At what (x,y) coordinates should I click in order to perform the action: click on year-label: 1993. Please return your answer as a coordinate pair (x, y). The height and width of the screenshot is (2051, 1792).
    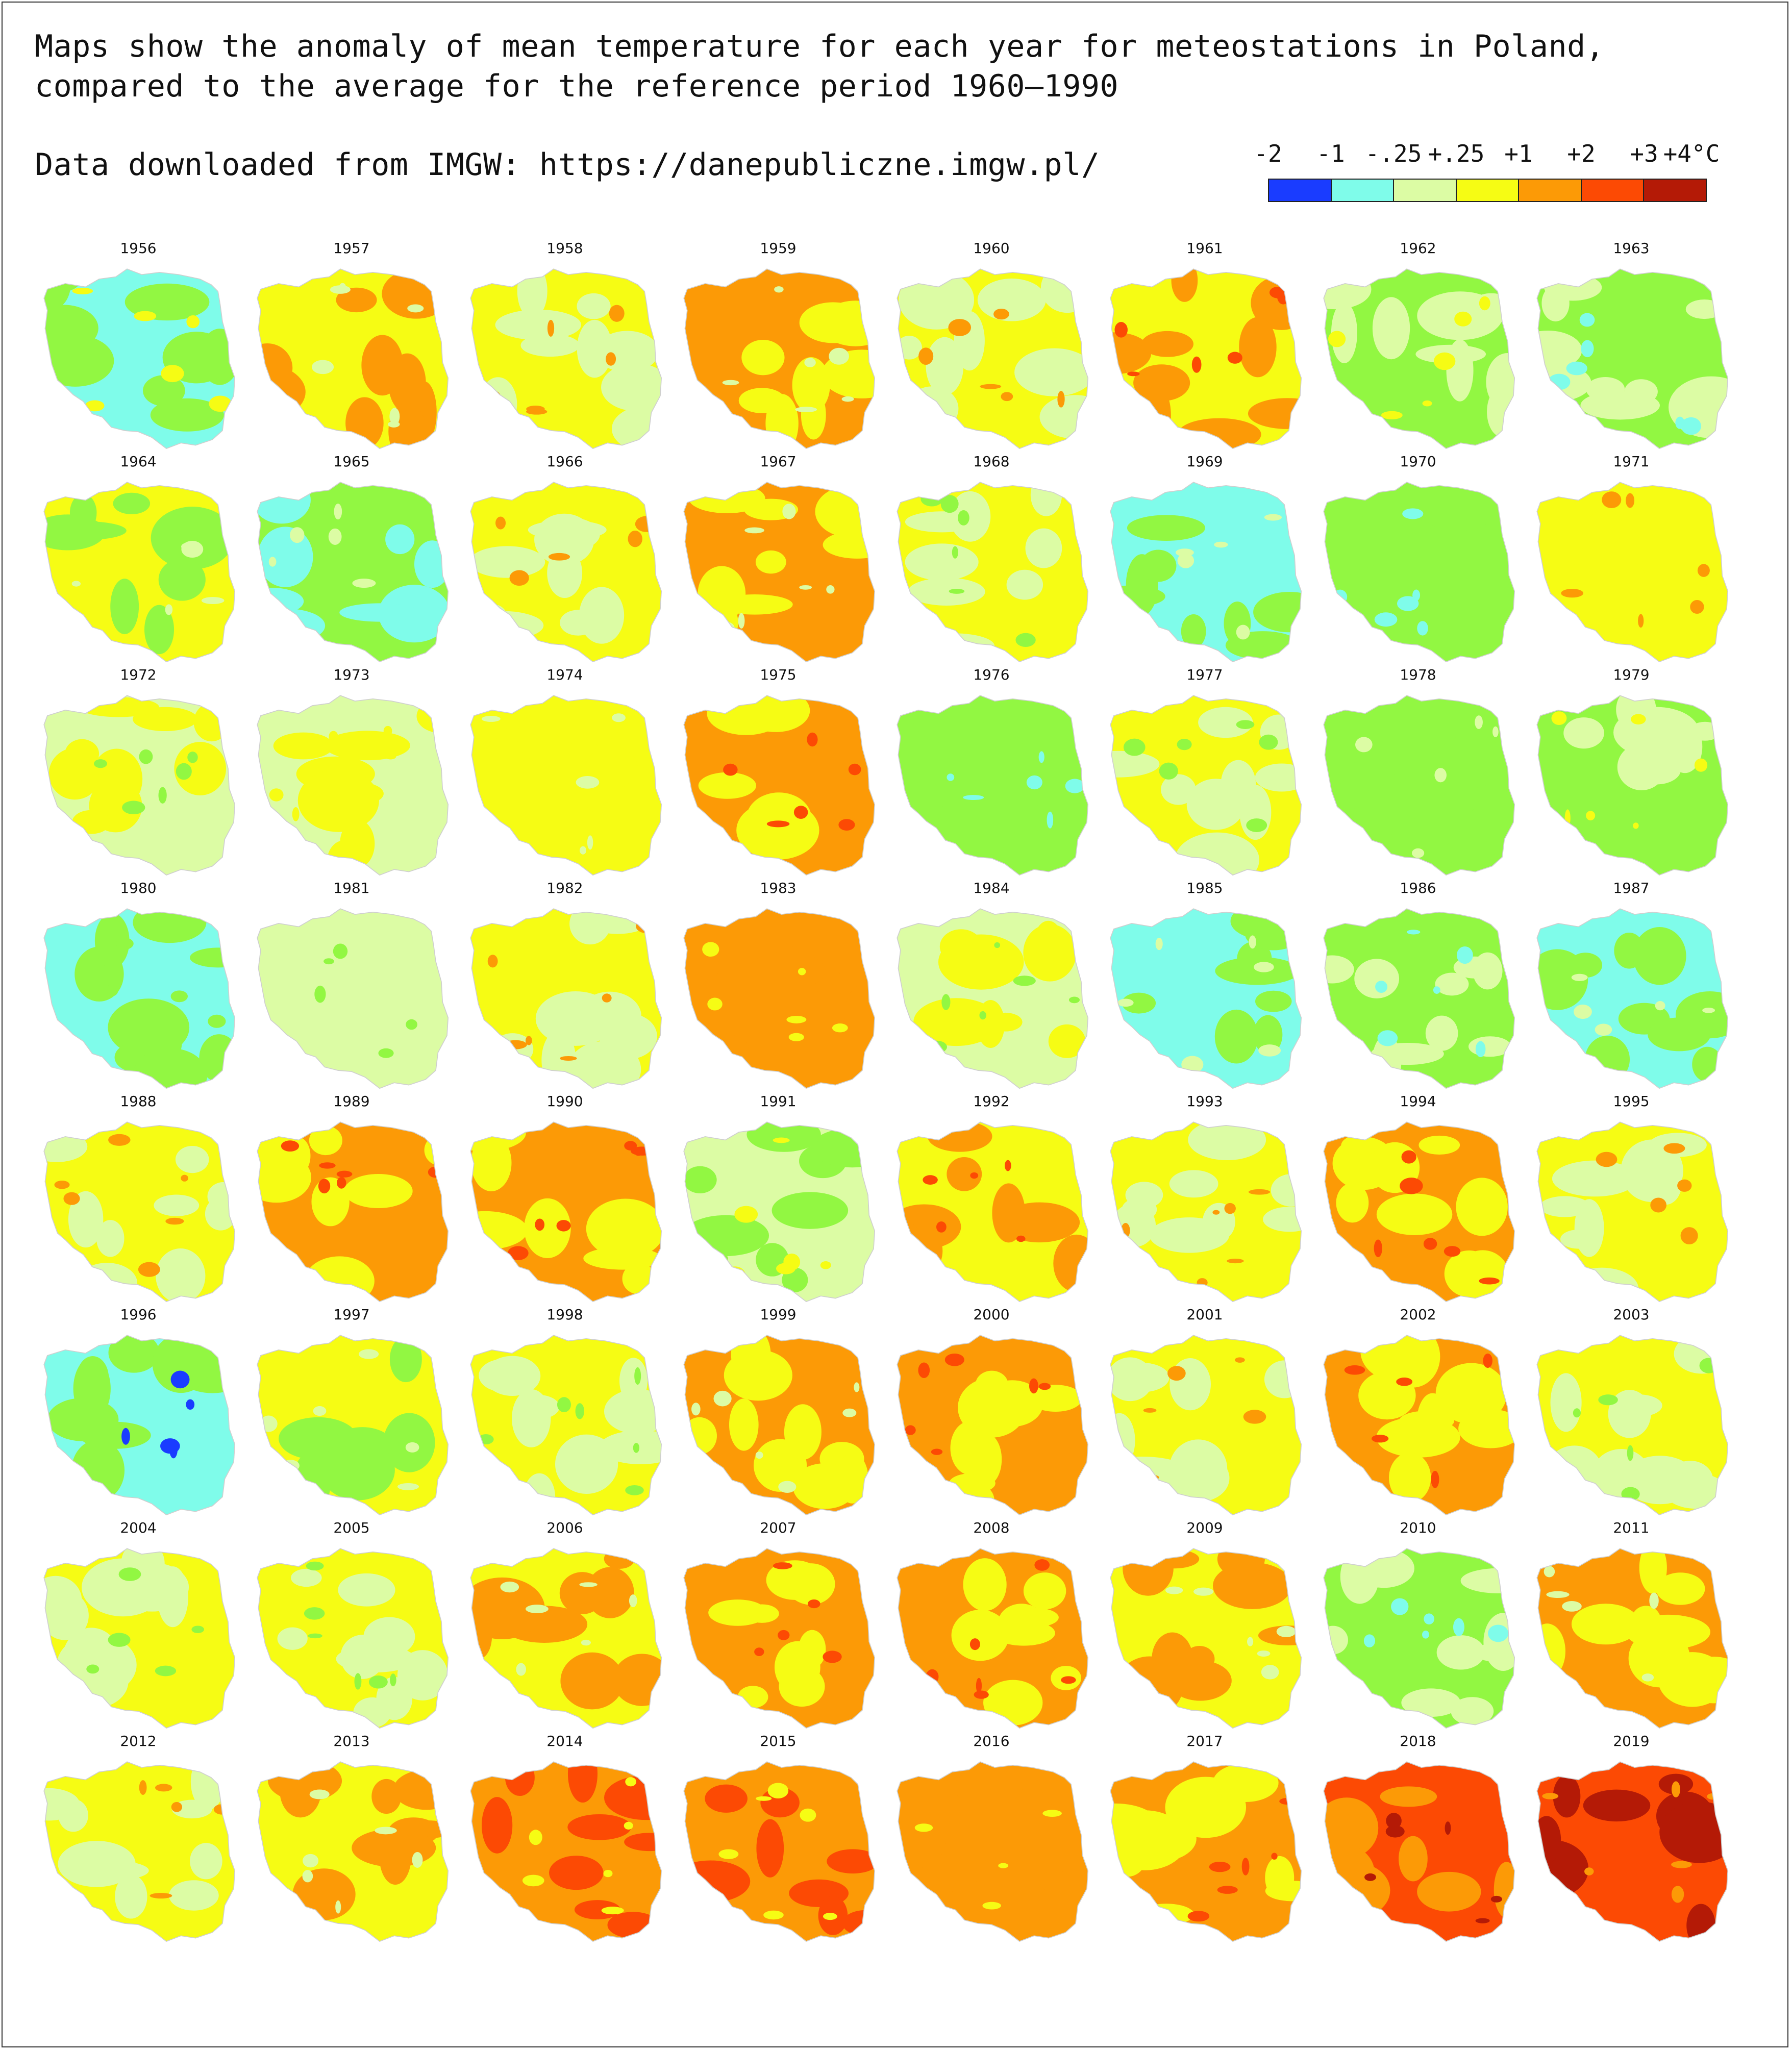
    Looking at the image, I should click on (1205, 1101).